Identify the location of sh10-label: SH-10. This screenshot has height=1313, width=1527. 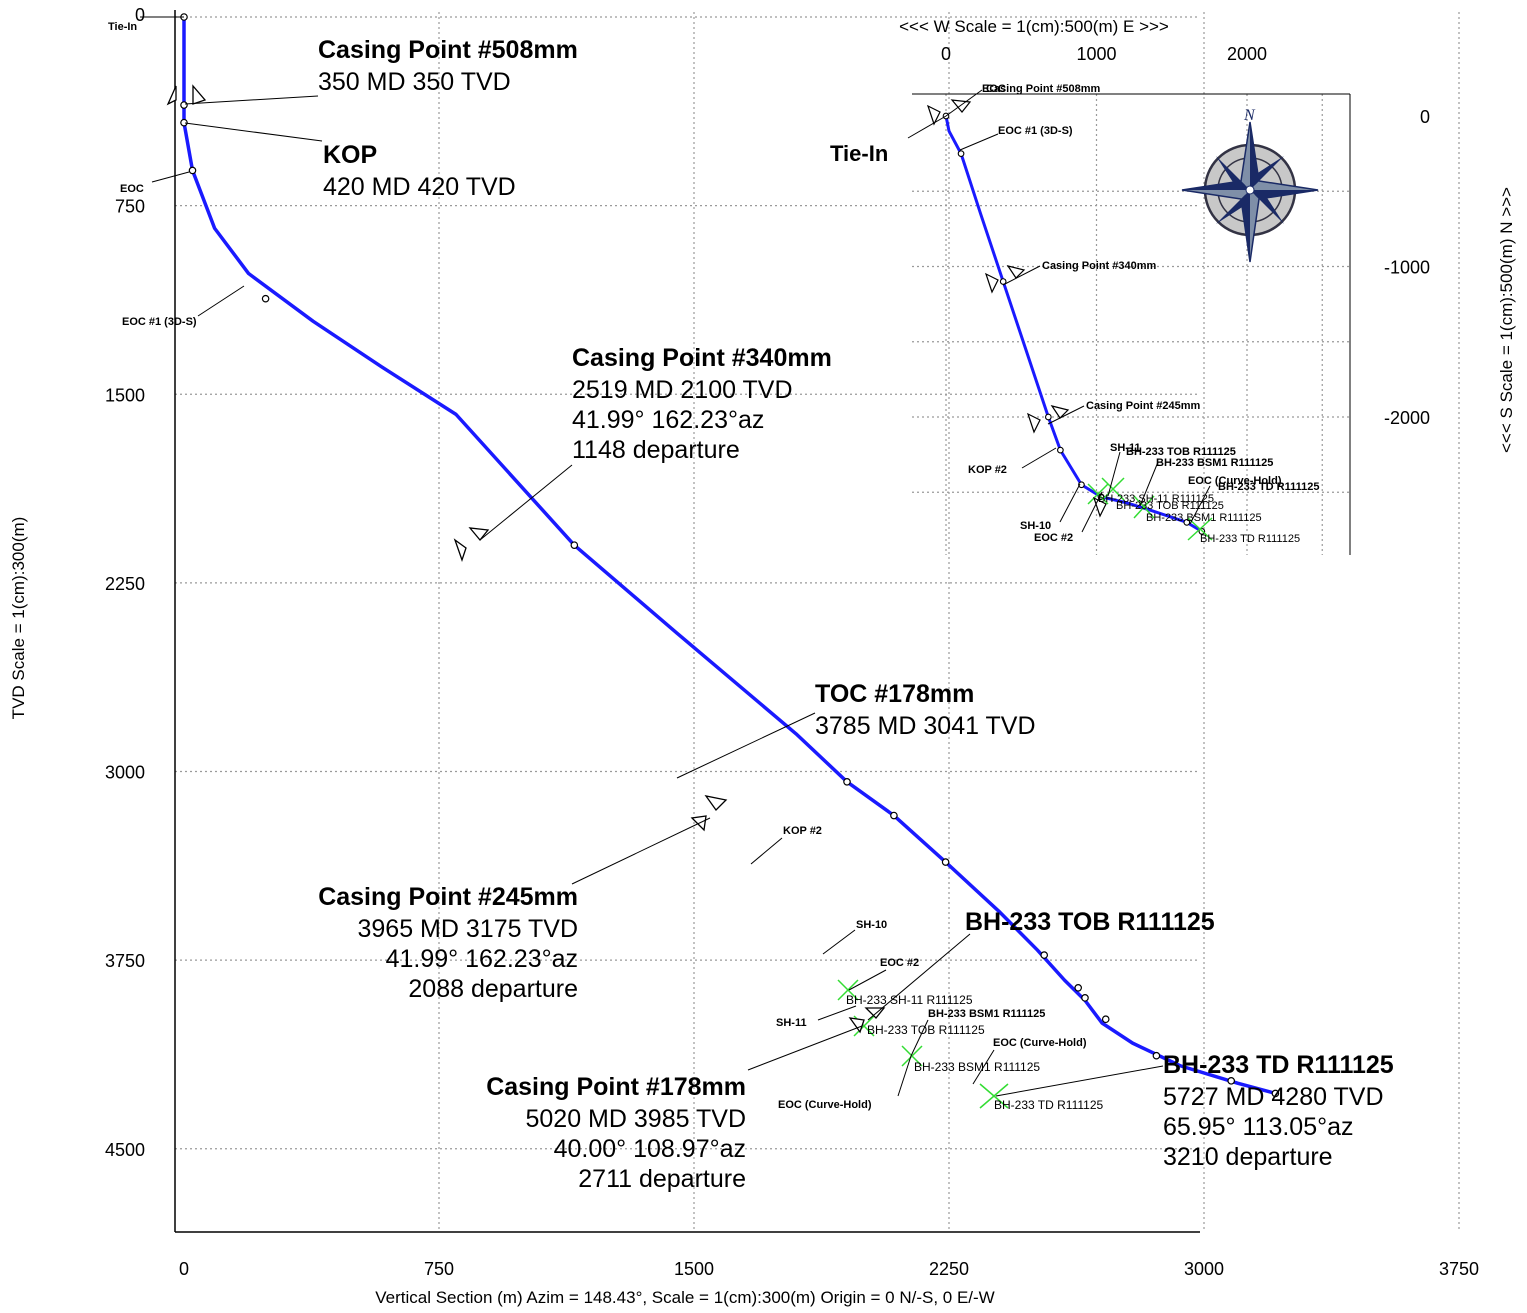
(871, 925).